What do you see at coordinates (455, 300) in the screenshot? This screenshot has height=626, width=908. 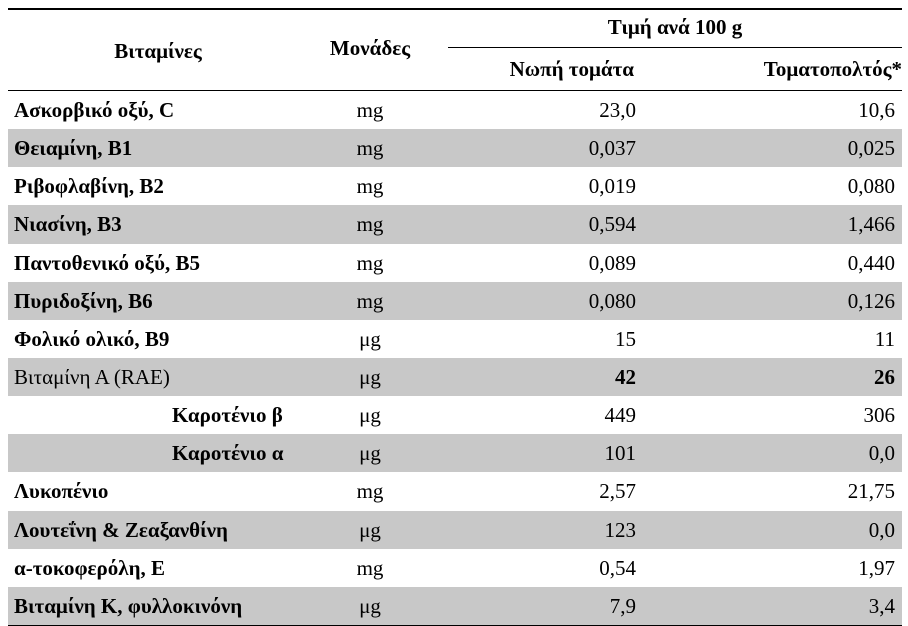 I see `table-row: Πυριδοξίνη, Β6 mg 0,080 0,126` at bounding box center [455, 300].